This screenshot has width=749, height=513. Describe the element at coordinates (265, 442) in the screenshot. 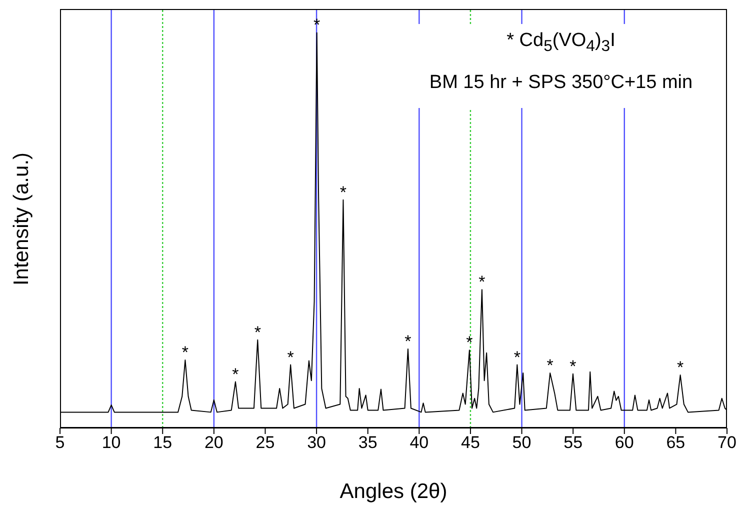

I see `x-tick-label: 25` at that location.